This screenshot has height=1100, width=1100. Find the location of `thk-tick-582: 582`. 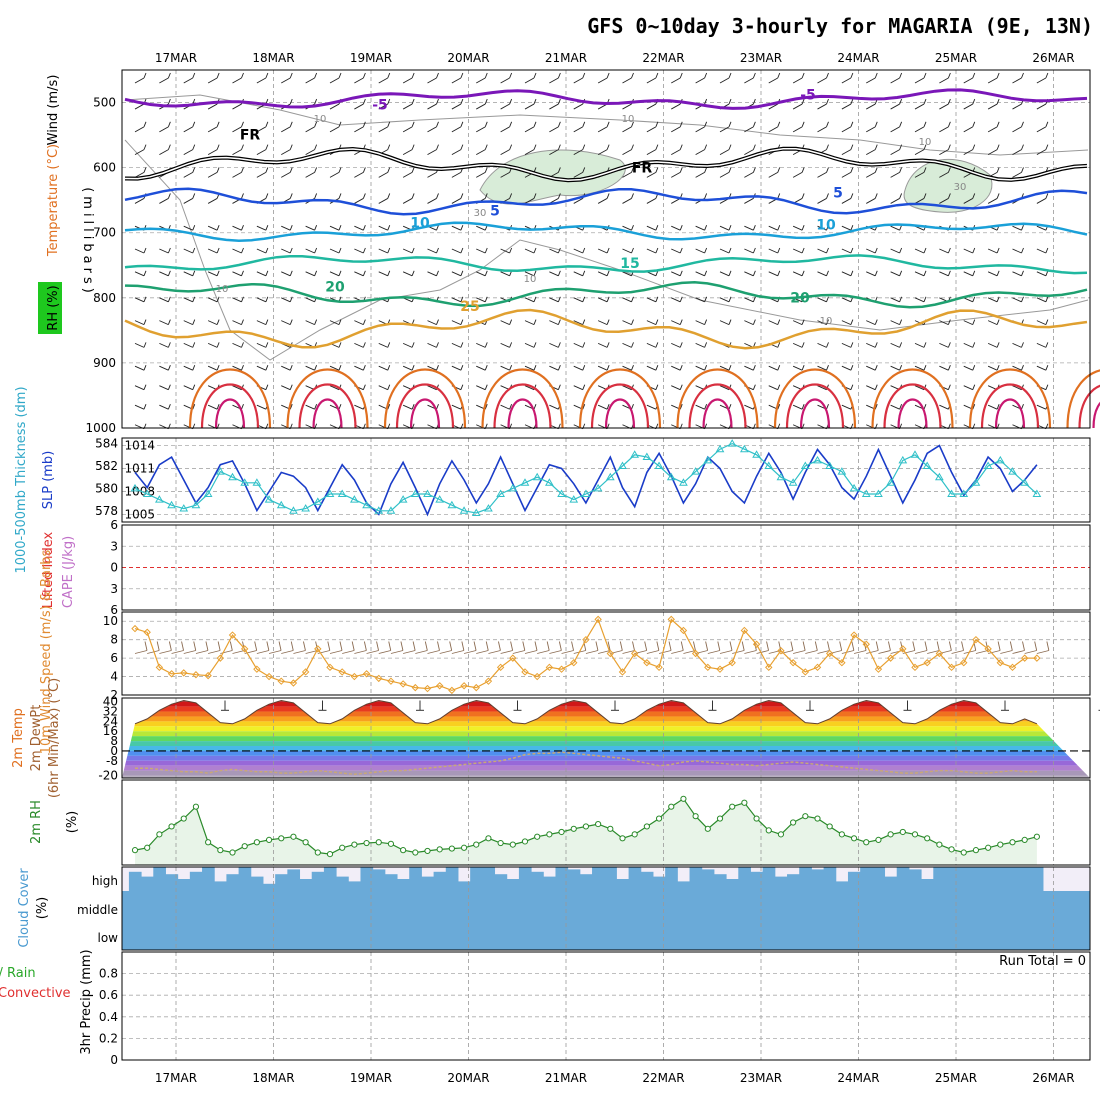

thk-tick-582: 582 is located at coordinates (106, 466).